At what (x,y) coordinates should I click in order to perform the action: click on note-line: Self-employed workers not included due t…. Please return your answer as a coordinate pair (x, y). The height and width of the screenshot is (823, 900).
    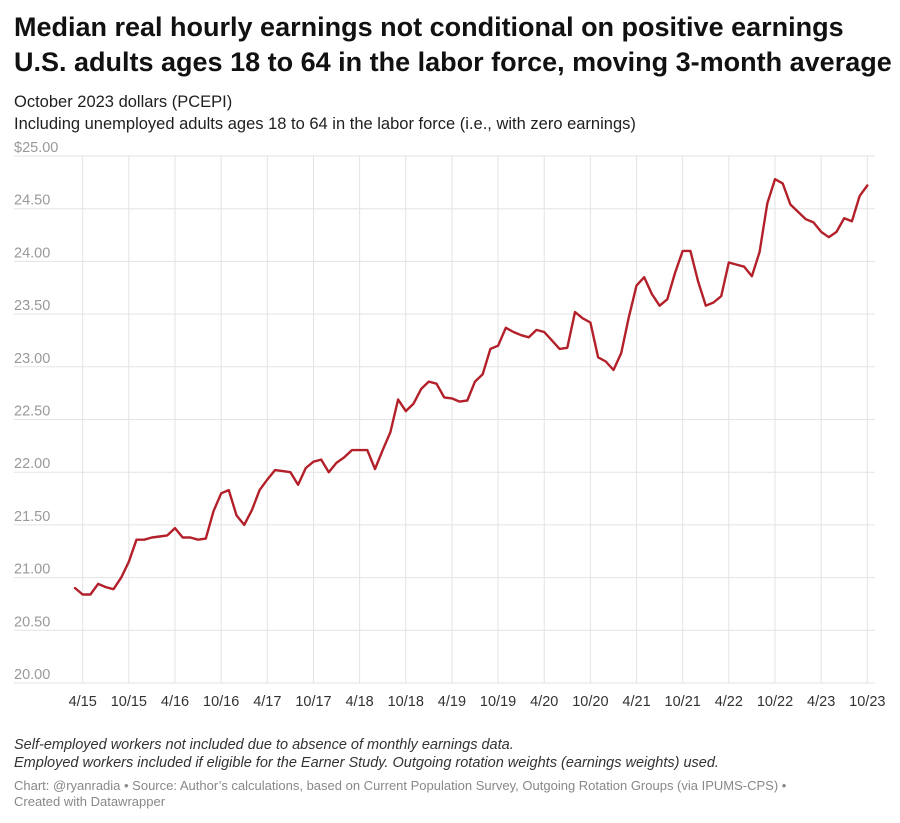
    Looking at the image, I should click on (264, 745).